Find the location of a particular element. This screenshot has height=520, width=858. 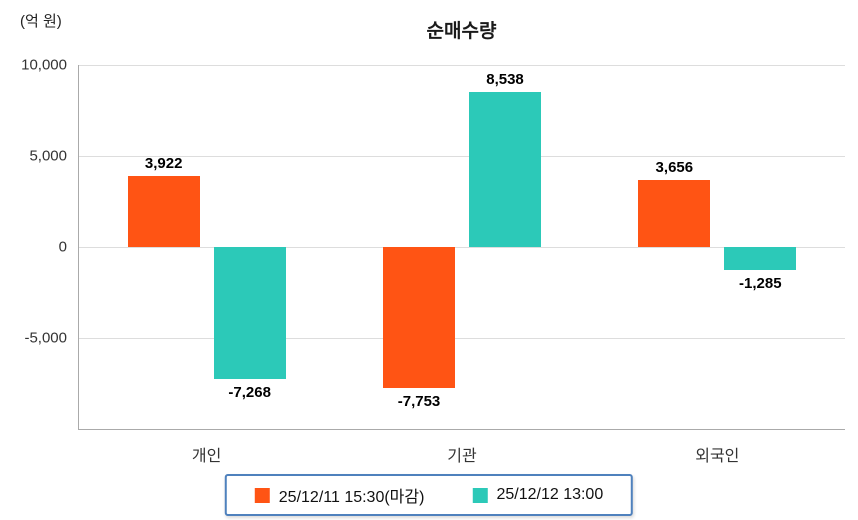

x-axis-category-label: 개인 is located at coordinates (206, 456).